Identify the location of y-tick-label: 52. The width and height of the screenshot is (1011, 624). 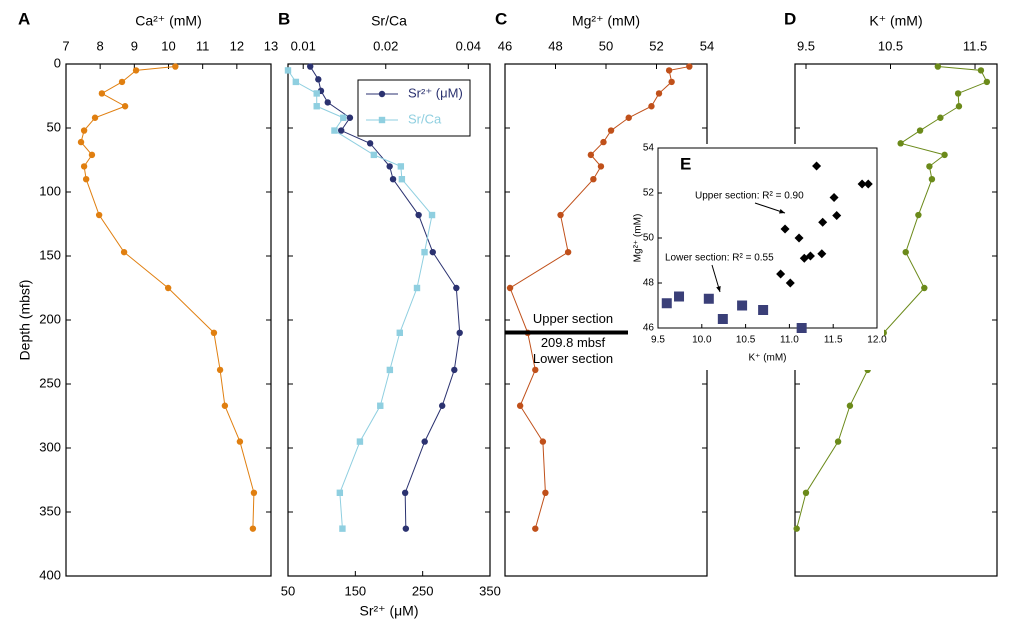
(649, 193).